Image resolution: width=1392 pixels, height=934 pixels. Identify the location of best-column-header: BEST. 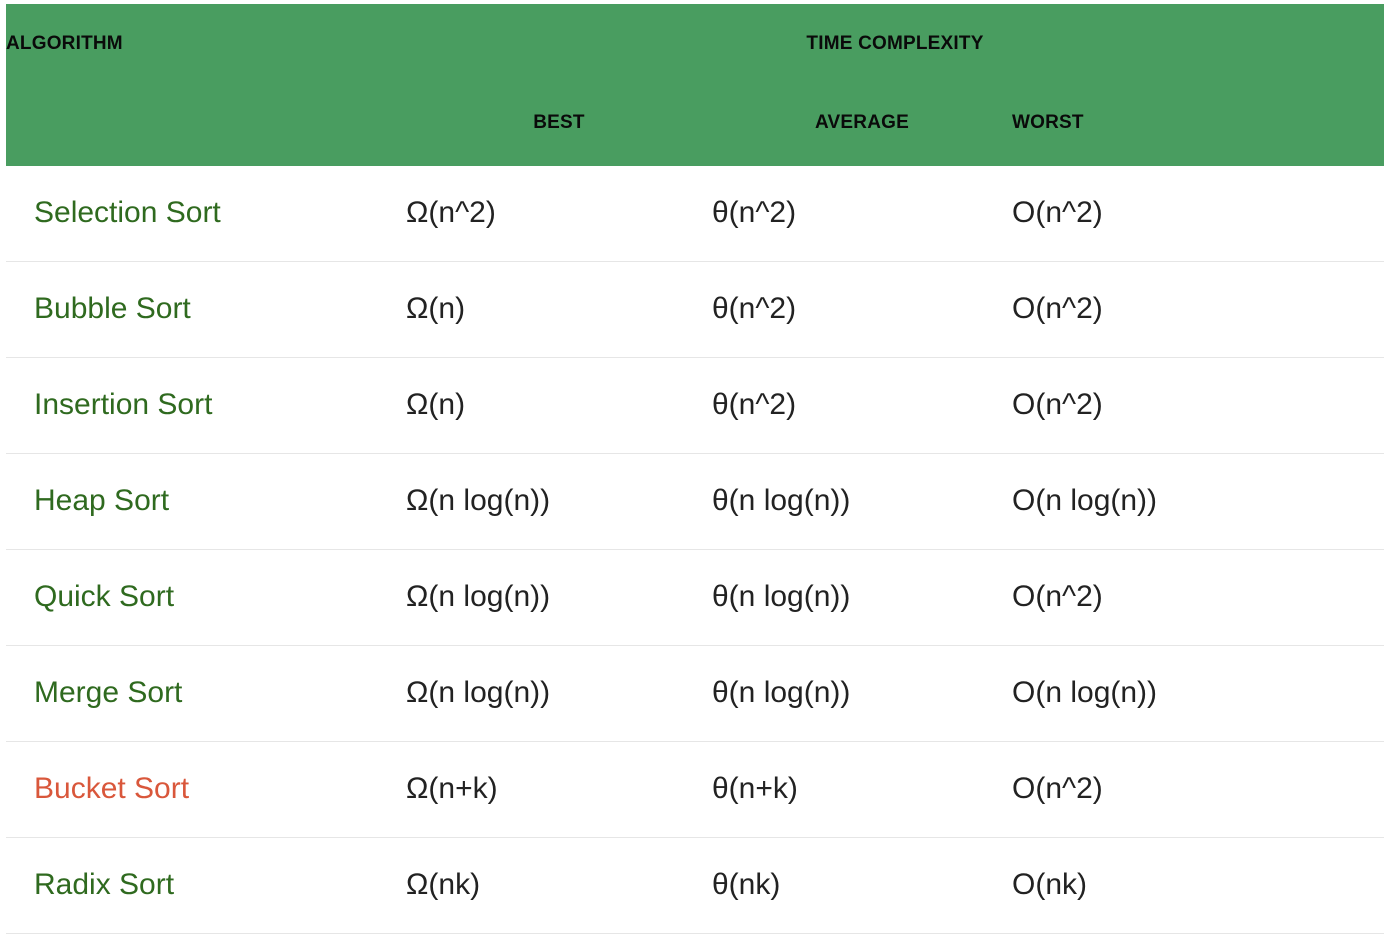
(559, 123).